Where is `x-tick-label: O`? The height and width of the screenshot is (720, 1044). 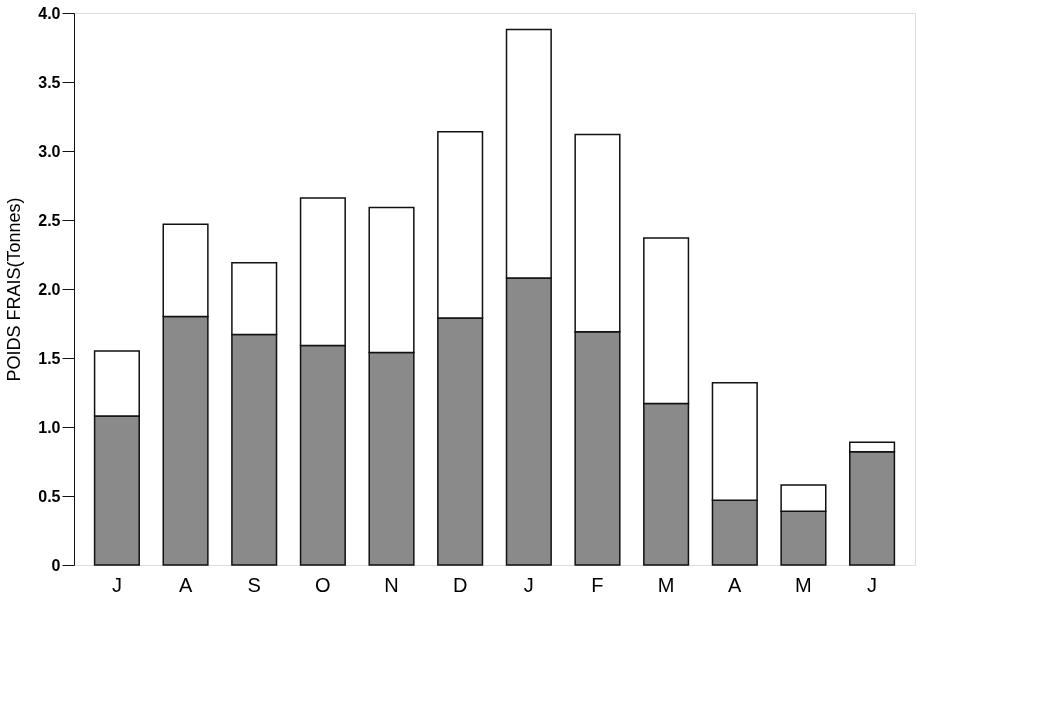
x-tick-label: O is located at coordinates (323, 584).